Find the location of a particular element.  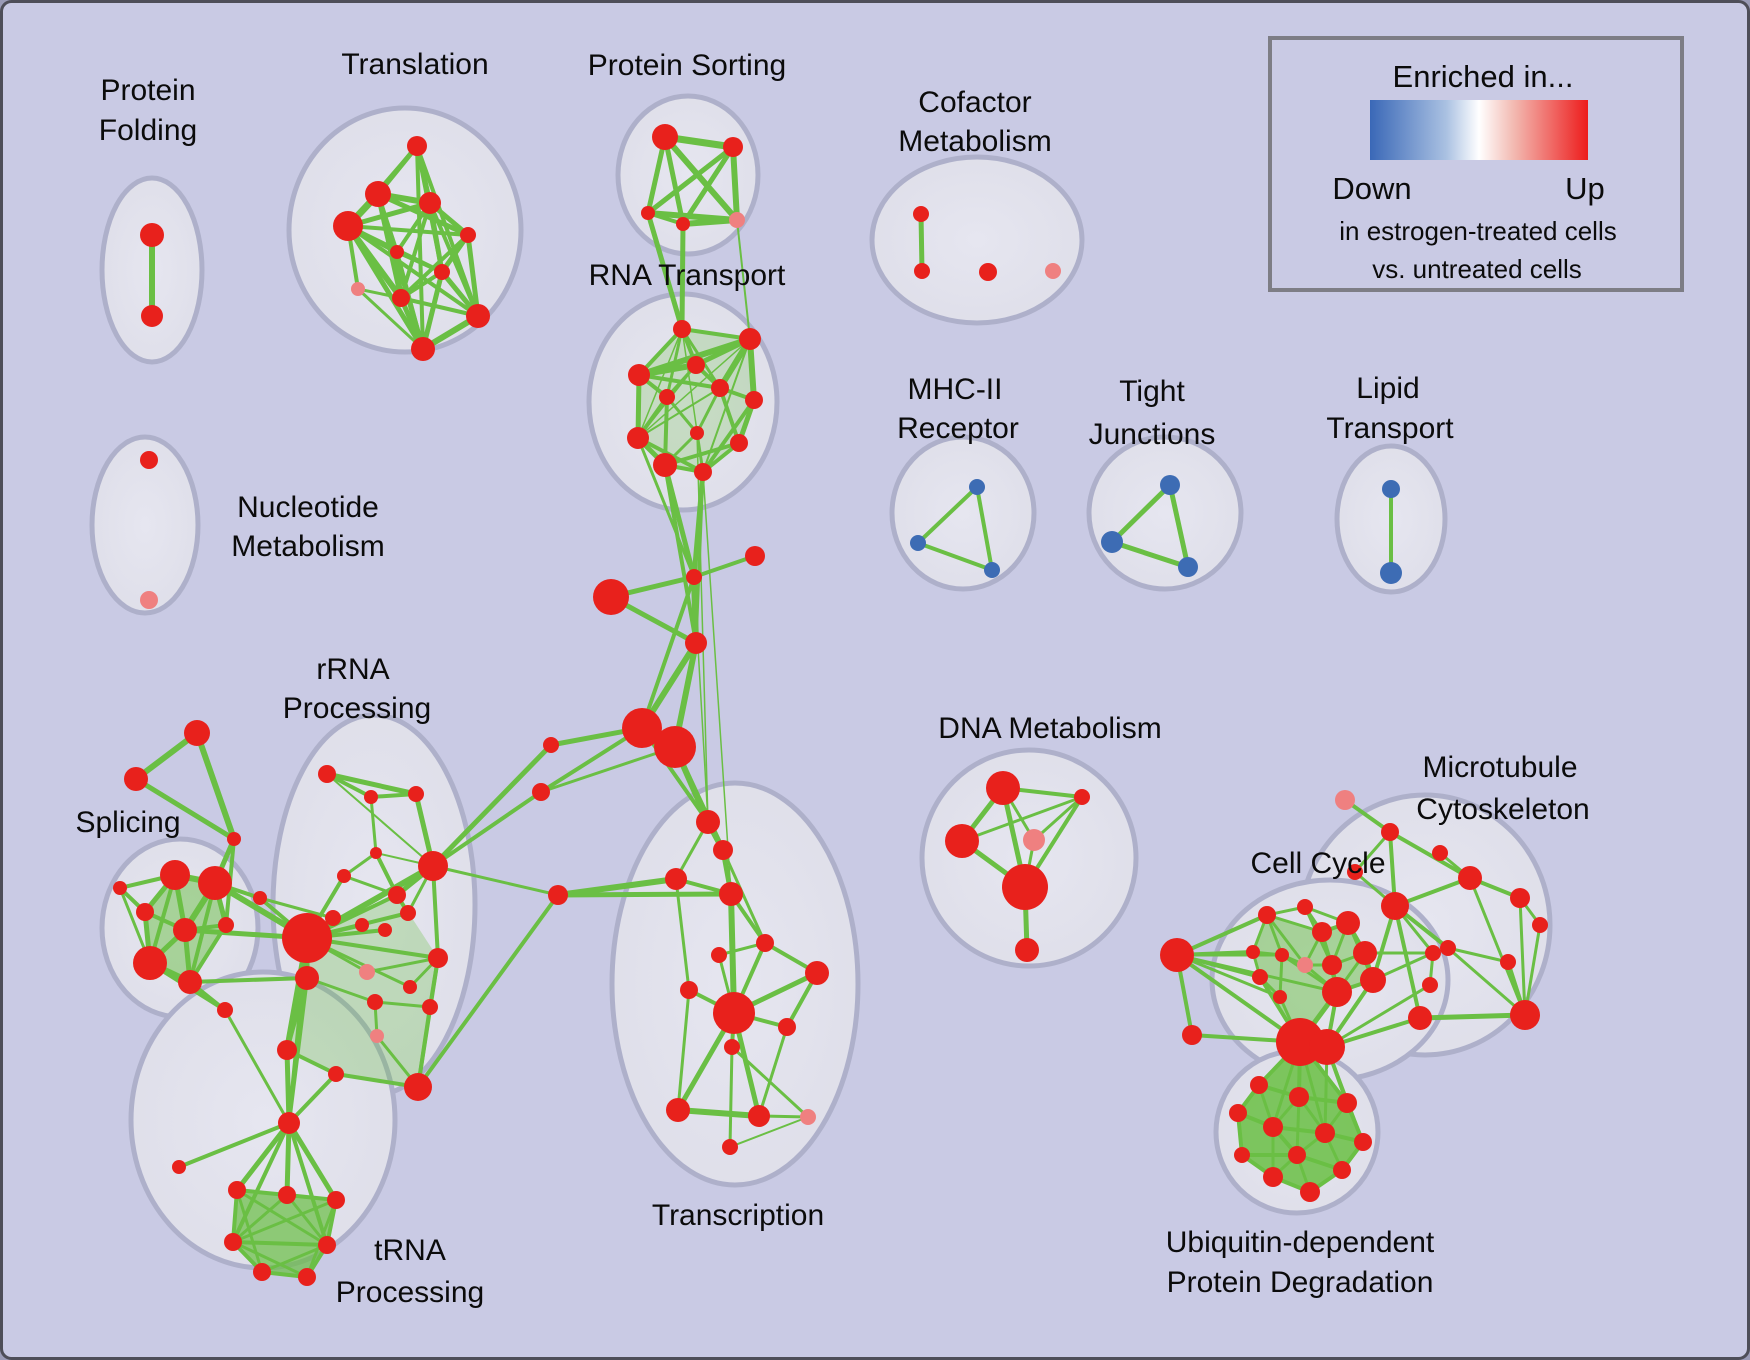

edge-t8-t12 is located at coordinates (683, 1050).